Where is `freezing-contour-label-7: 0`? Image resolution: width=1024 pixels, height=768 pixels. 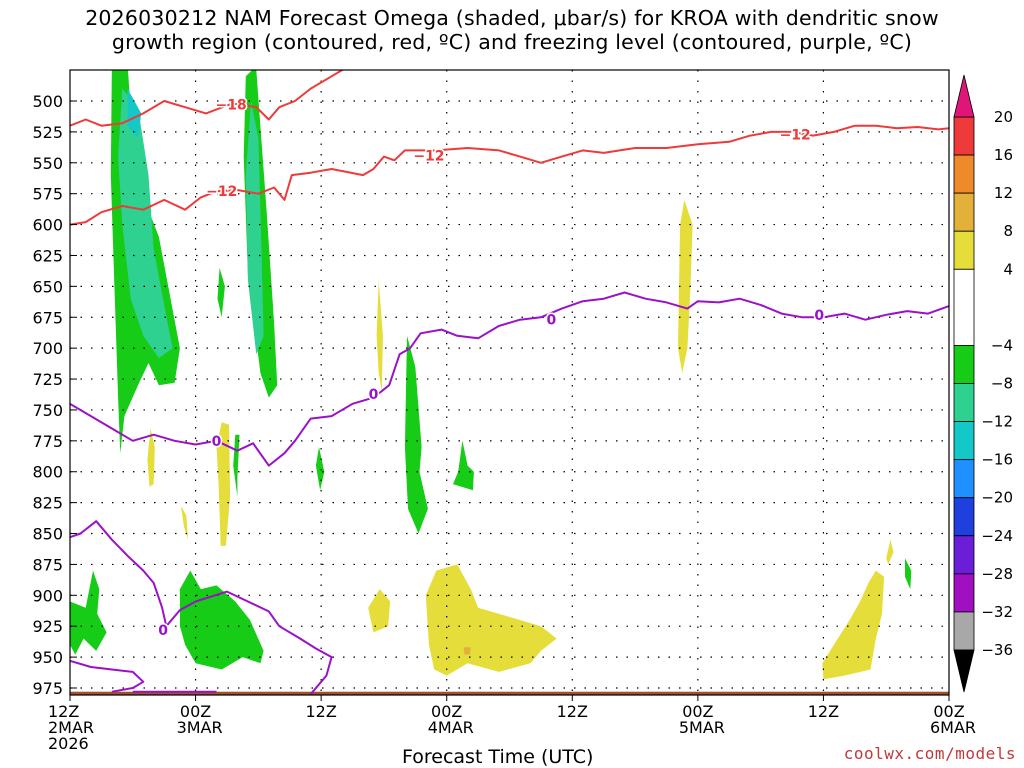
freezing-contour-label-7: 0 is located at coordinates (819, 316).